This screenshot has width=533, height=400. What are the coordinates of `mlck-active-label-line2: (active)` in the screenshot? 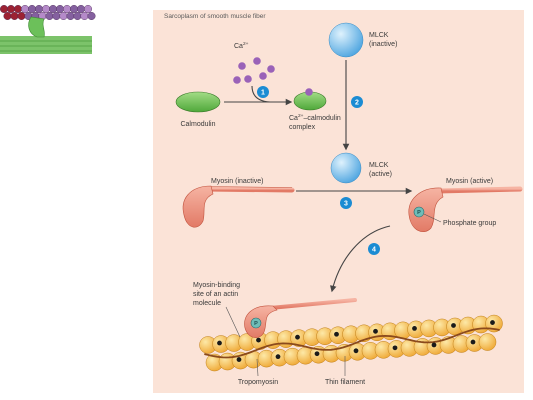 It's located at (380, 174).